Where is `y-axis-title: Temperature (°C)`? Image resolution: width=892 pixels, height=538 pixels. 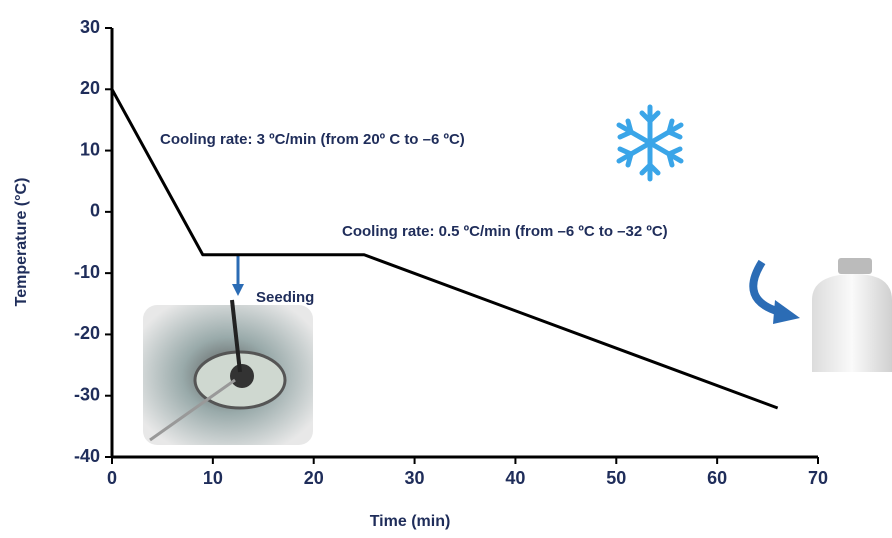
y-axis-title: Temperature (°C) is located at coordinates (21, 242).